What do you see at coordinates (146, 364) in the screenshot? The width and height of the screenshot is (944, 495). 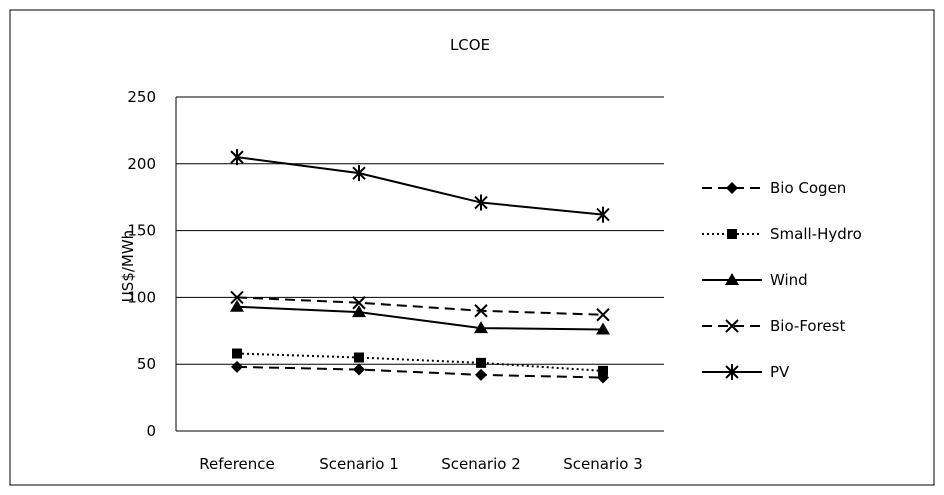 I see `y-tick-label: 50` at bounding box center [146, 364].